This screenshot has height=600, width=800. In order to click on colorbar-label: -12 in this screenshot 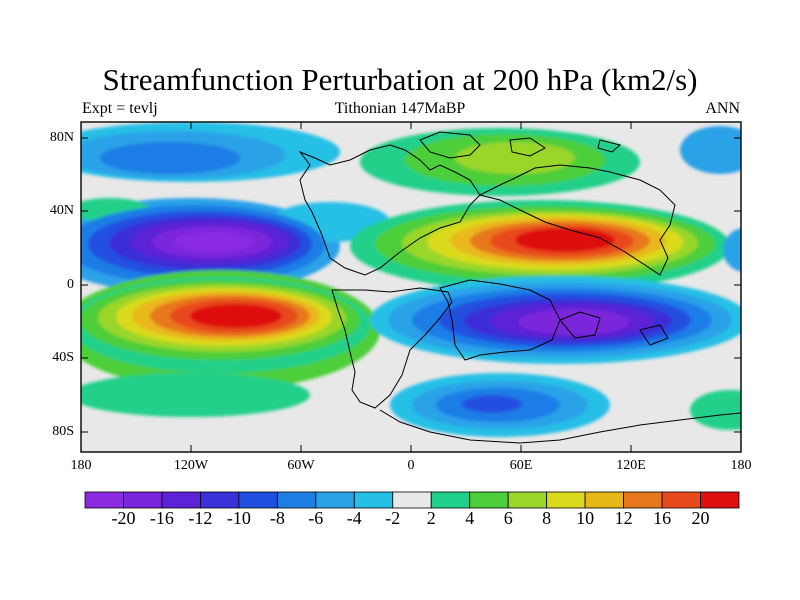, I will do `click(200, 518)`.